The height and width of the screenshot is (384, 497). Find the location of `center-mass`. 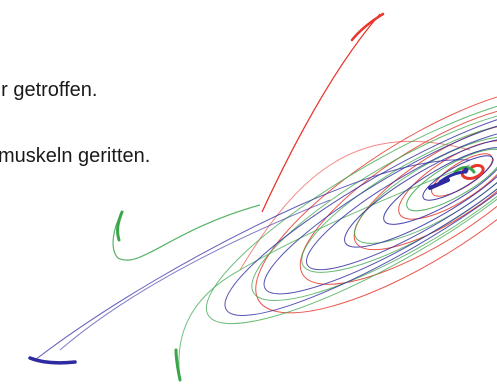

center-mass is located at coordinates (466, 170).